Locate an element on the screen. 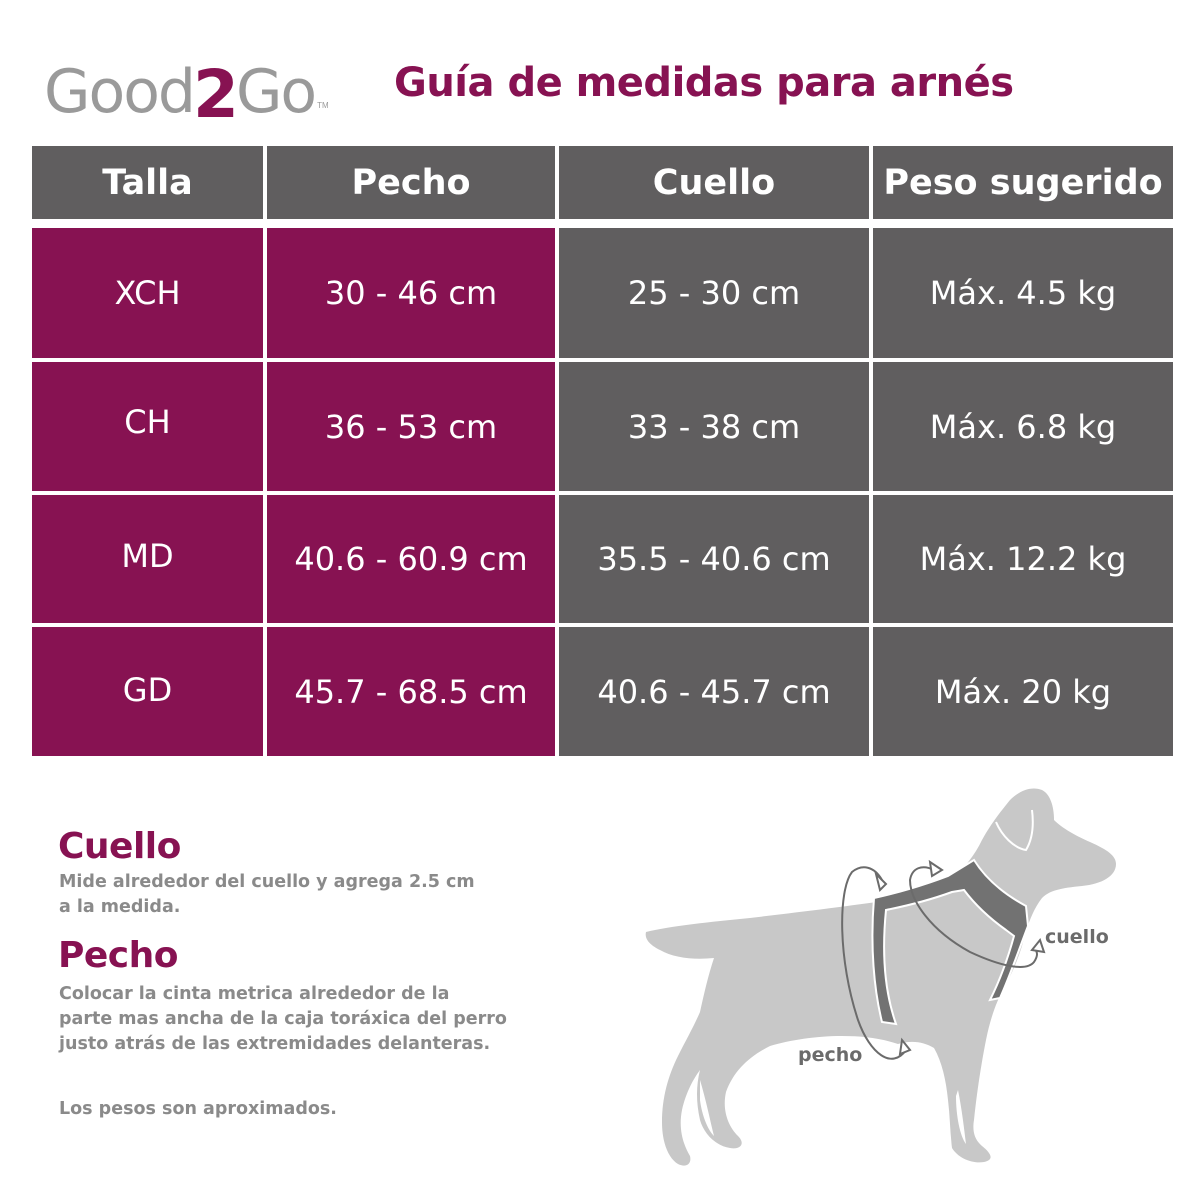  page-title: Guía de medidas para arnés is located at coordinates (704, 83).